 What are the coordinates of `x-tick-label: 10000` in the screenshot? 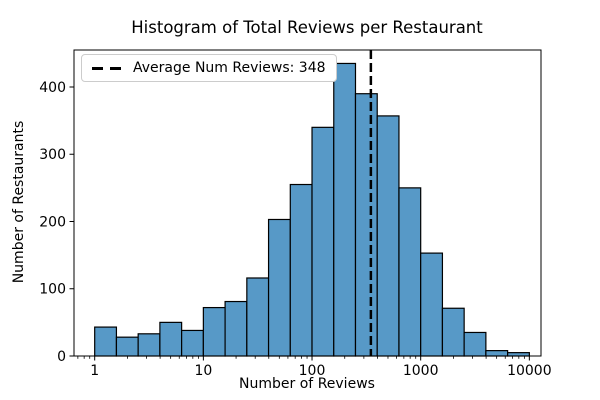 It's located at (529, 371).